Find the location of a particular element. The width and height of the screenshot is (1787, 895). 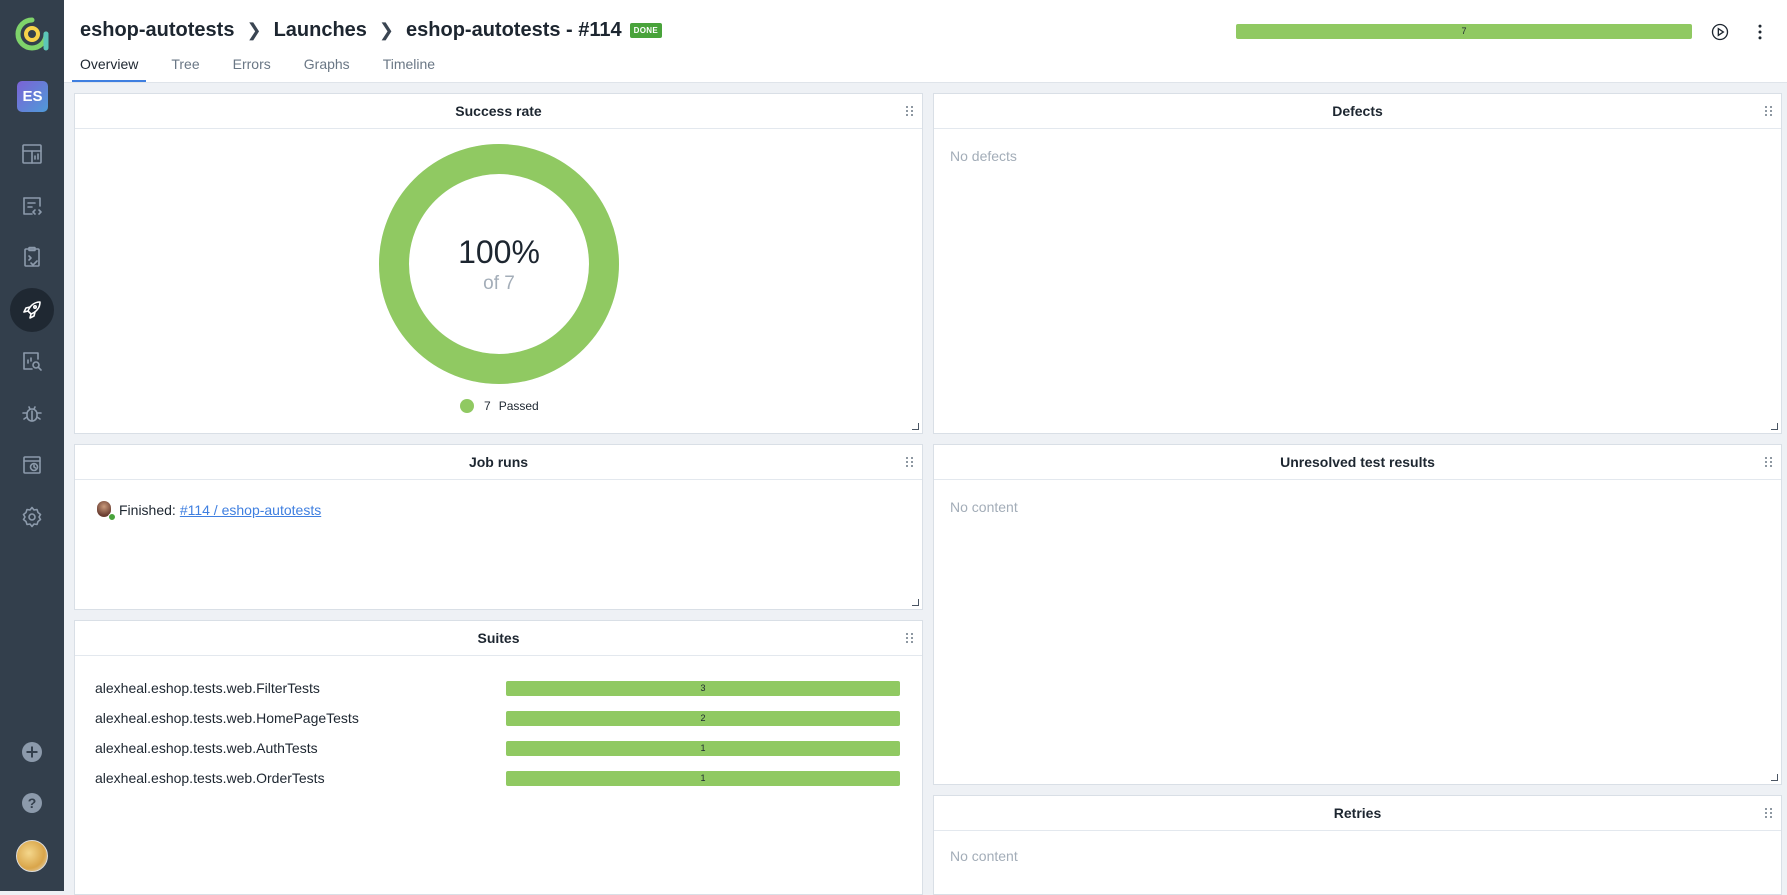

widget-title-text: Defects is located at coordinates (1357, 111).